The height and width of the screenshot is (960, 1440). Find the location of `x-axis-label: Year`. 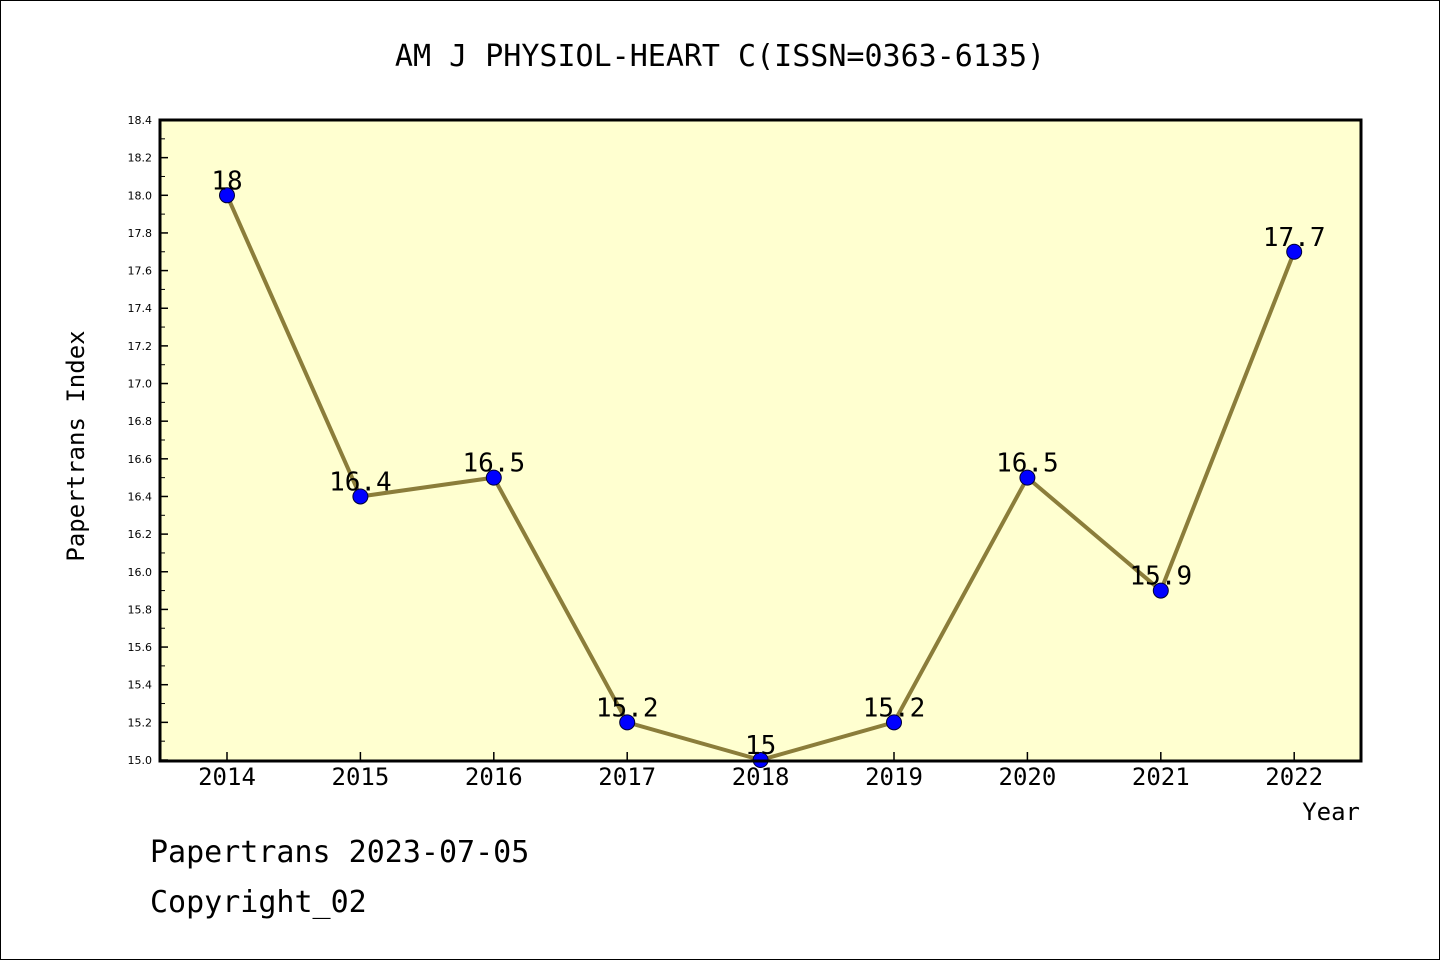

x-axis-label: Year is located at coordinates (1331, 812).